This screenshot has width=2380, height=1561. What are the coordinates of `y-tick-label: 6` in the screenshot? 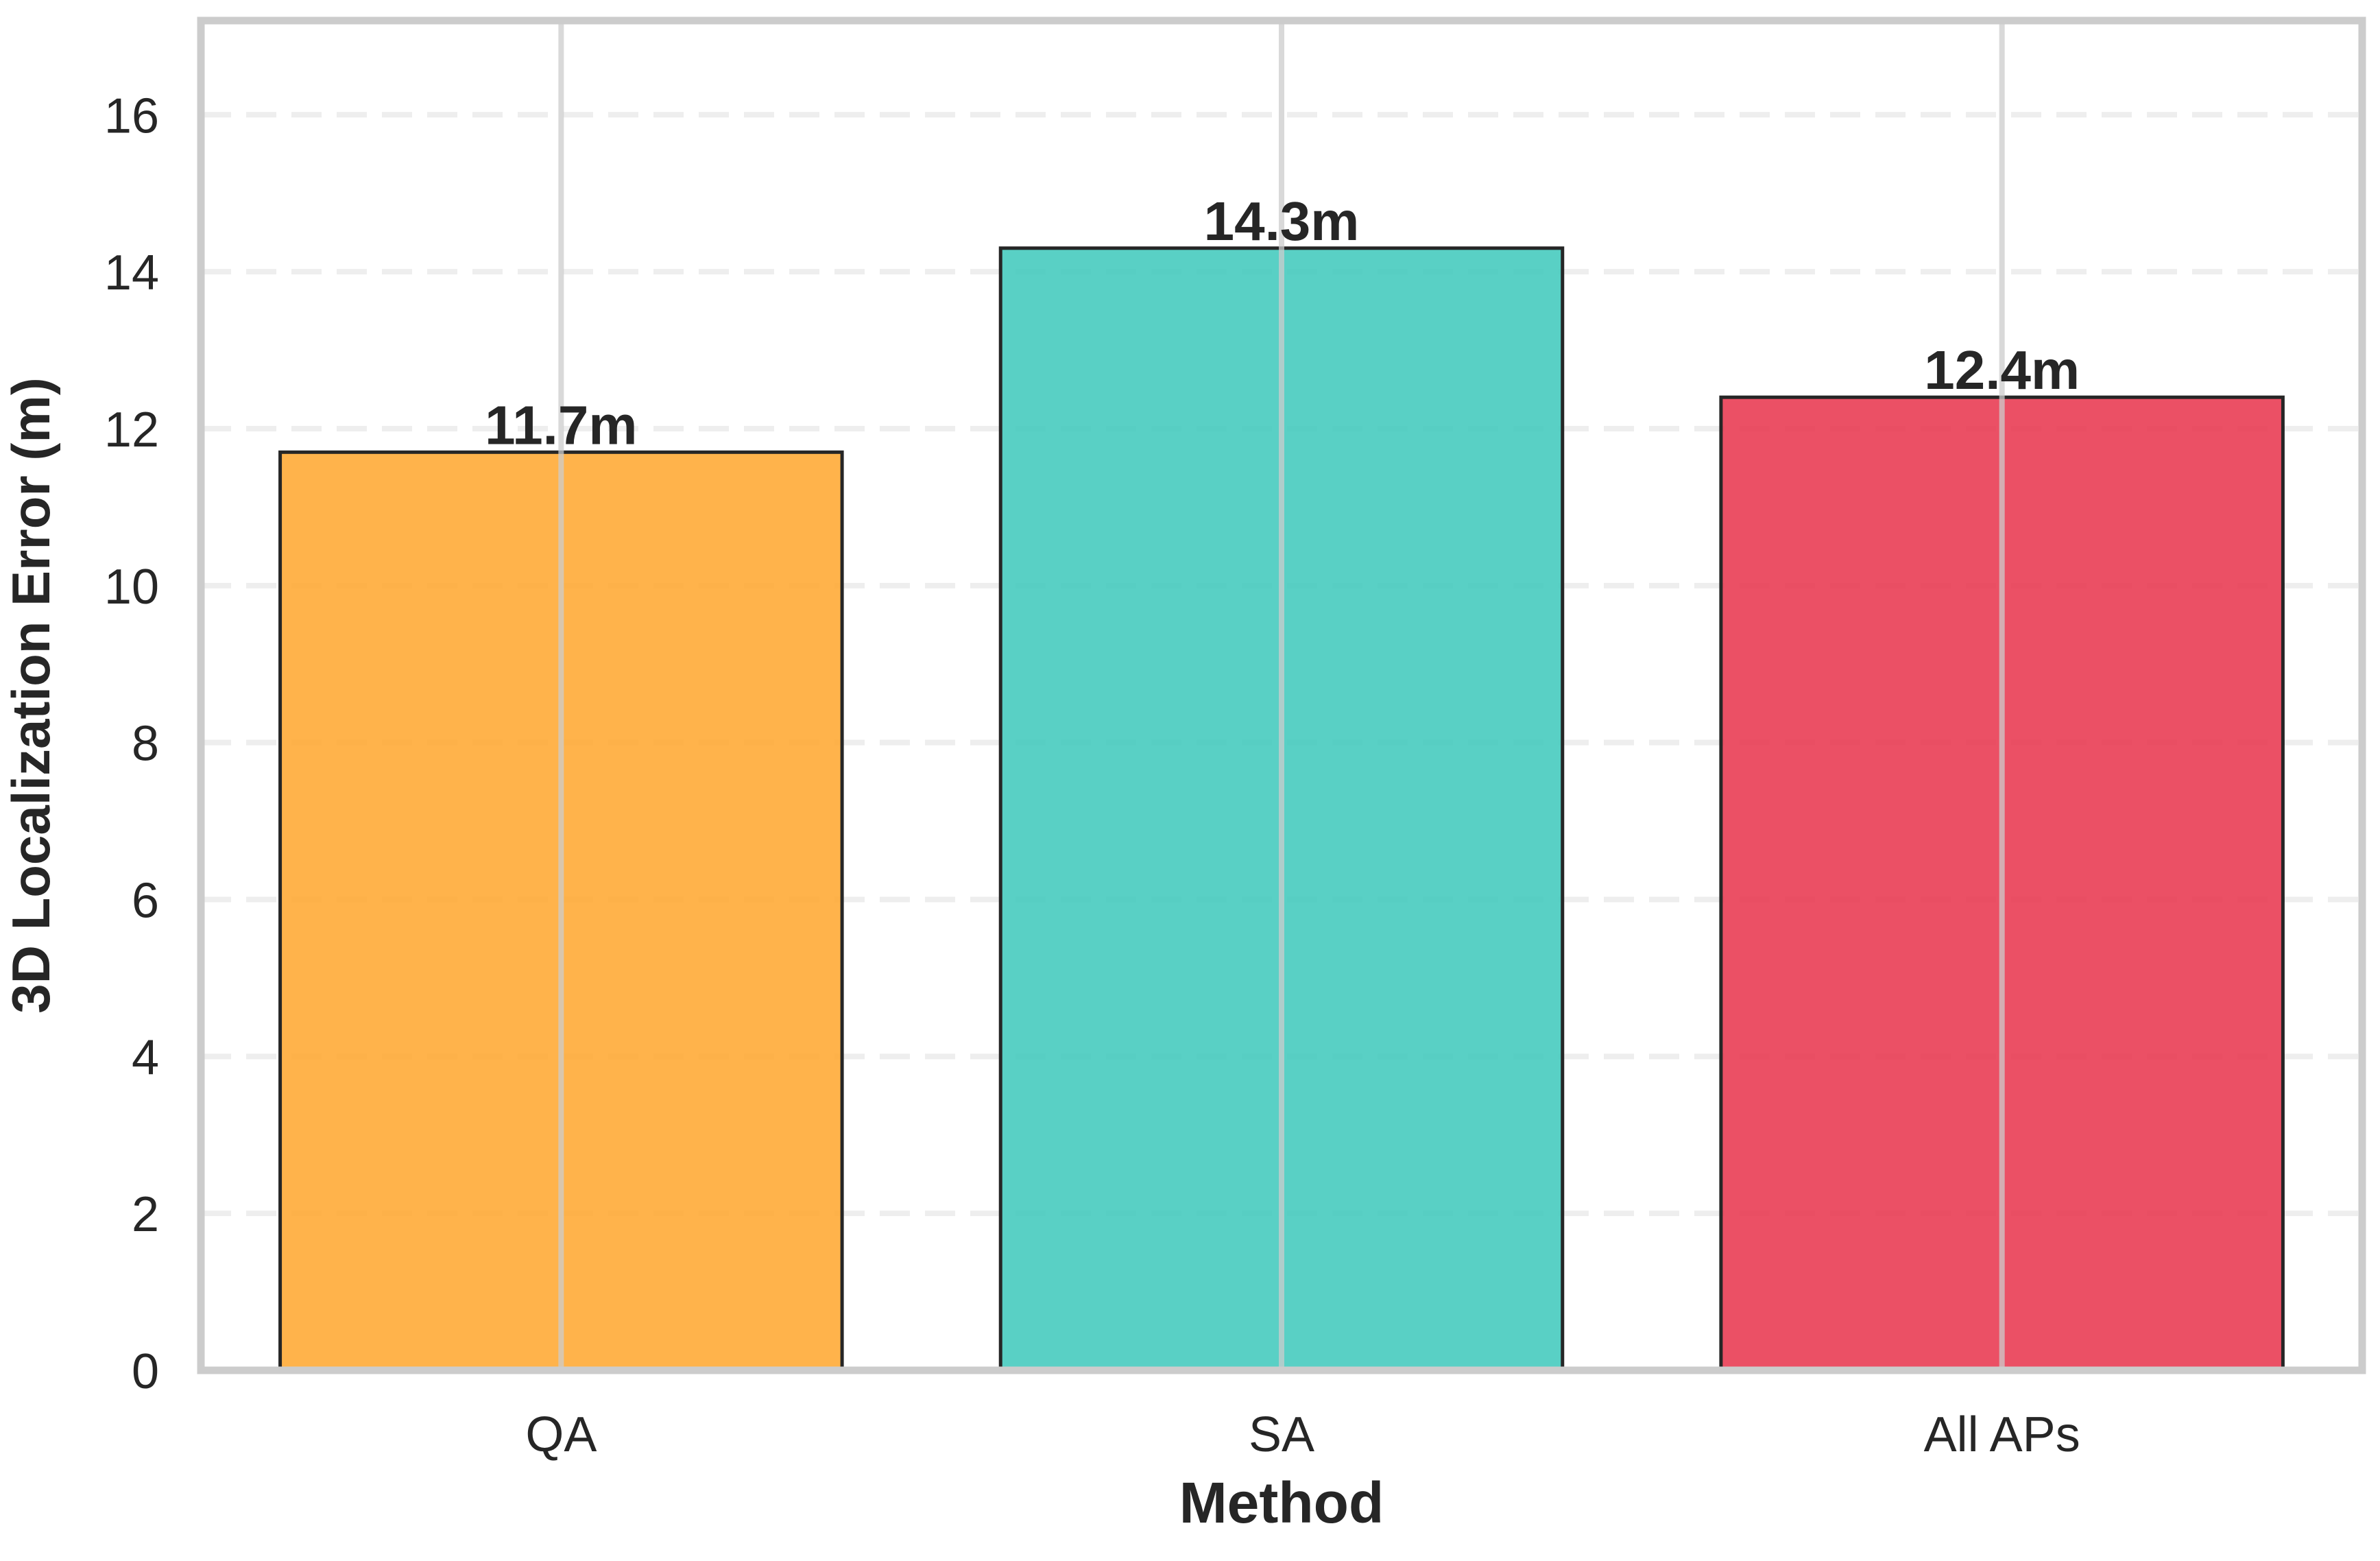 It's located at (145, 900).